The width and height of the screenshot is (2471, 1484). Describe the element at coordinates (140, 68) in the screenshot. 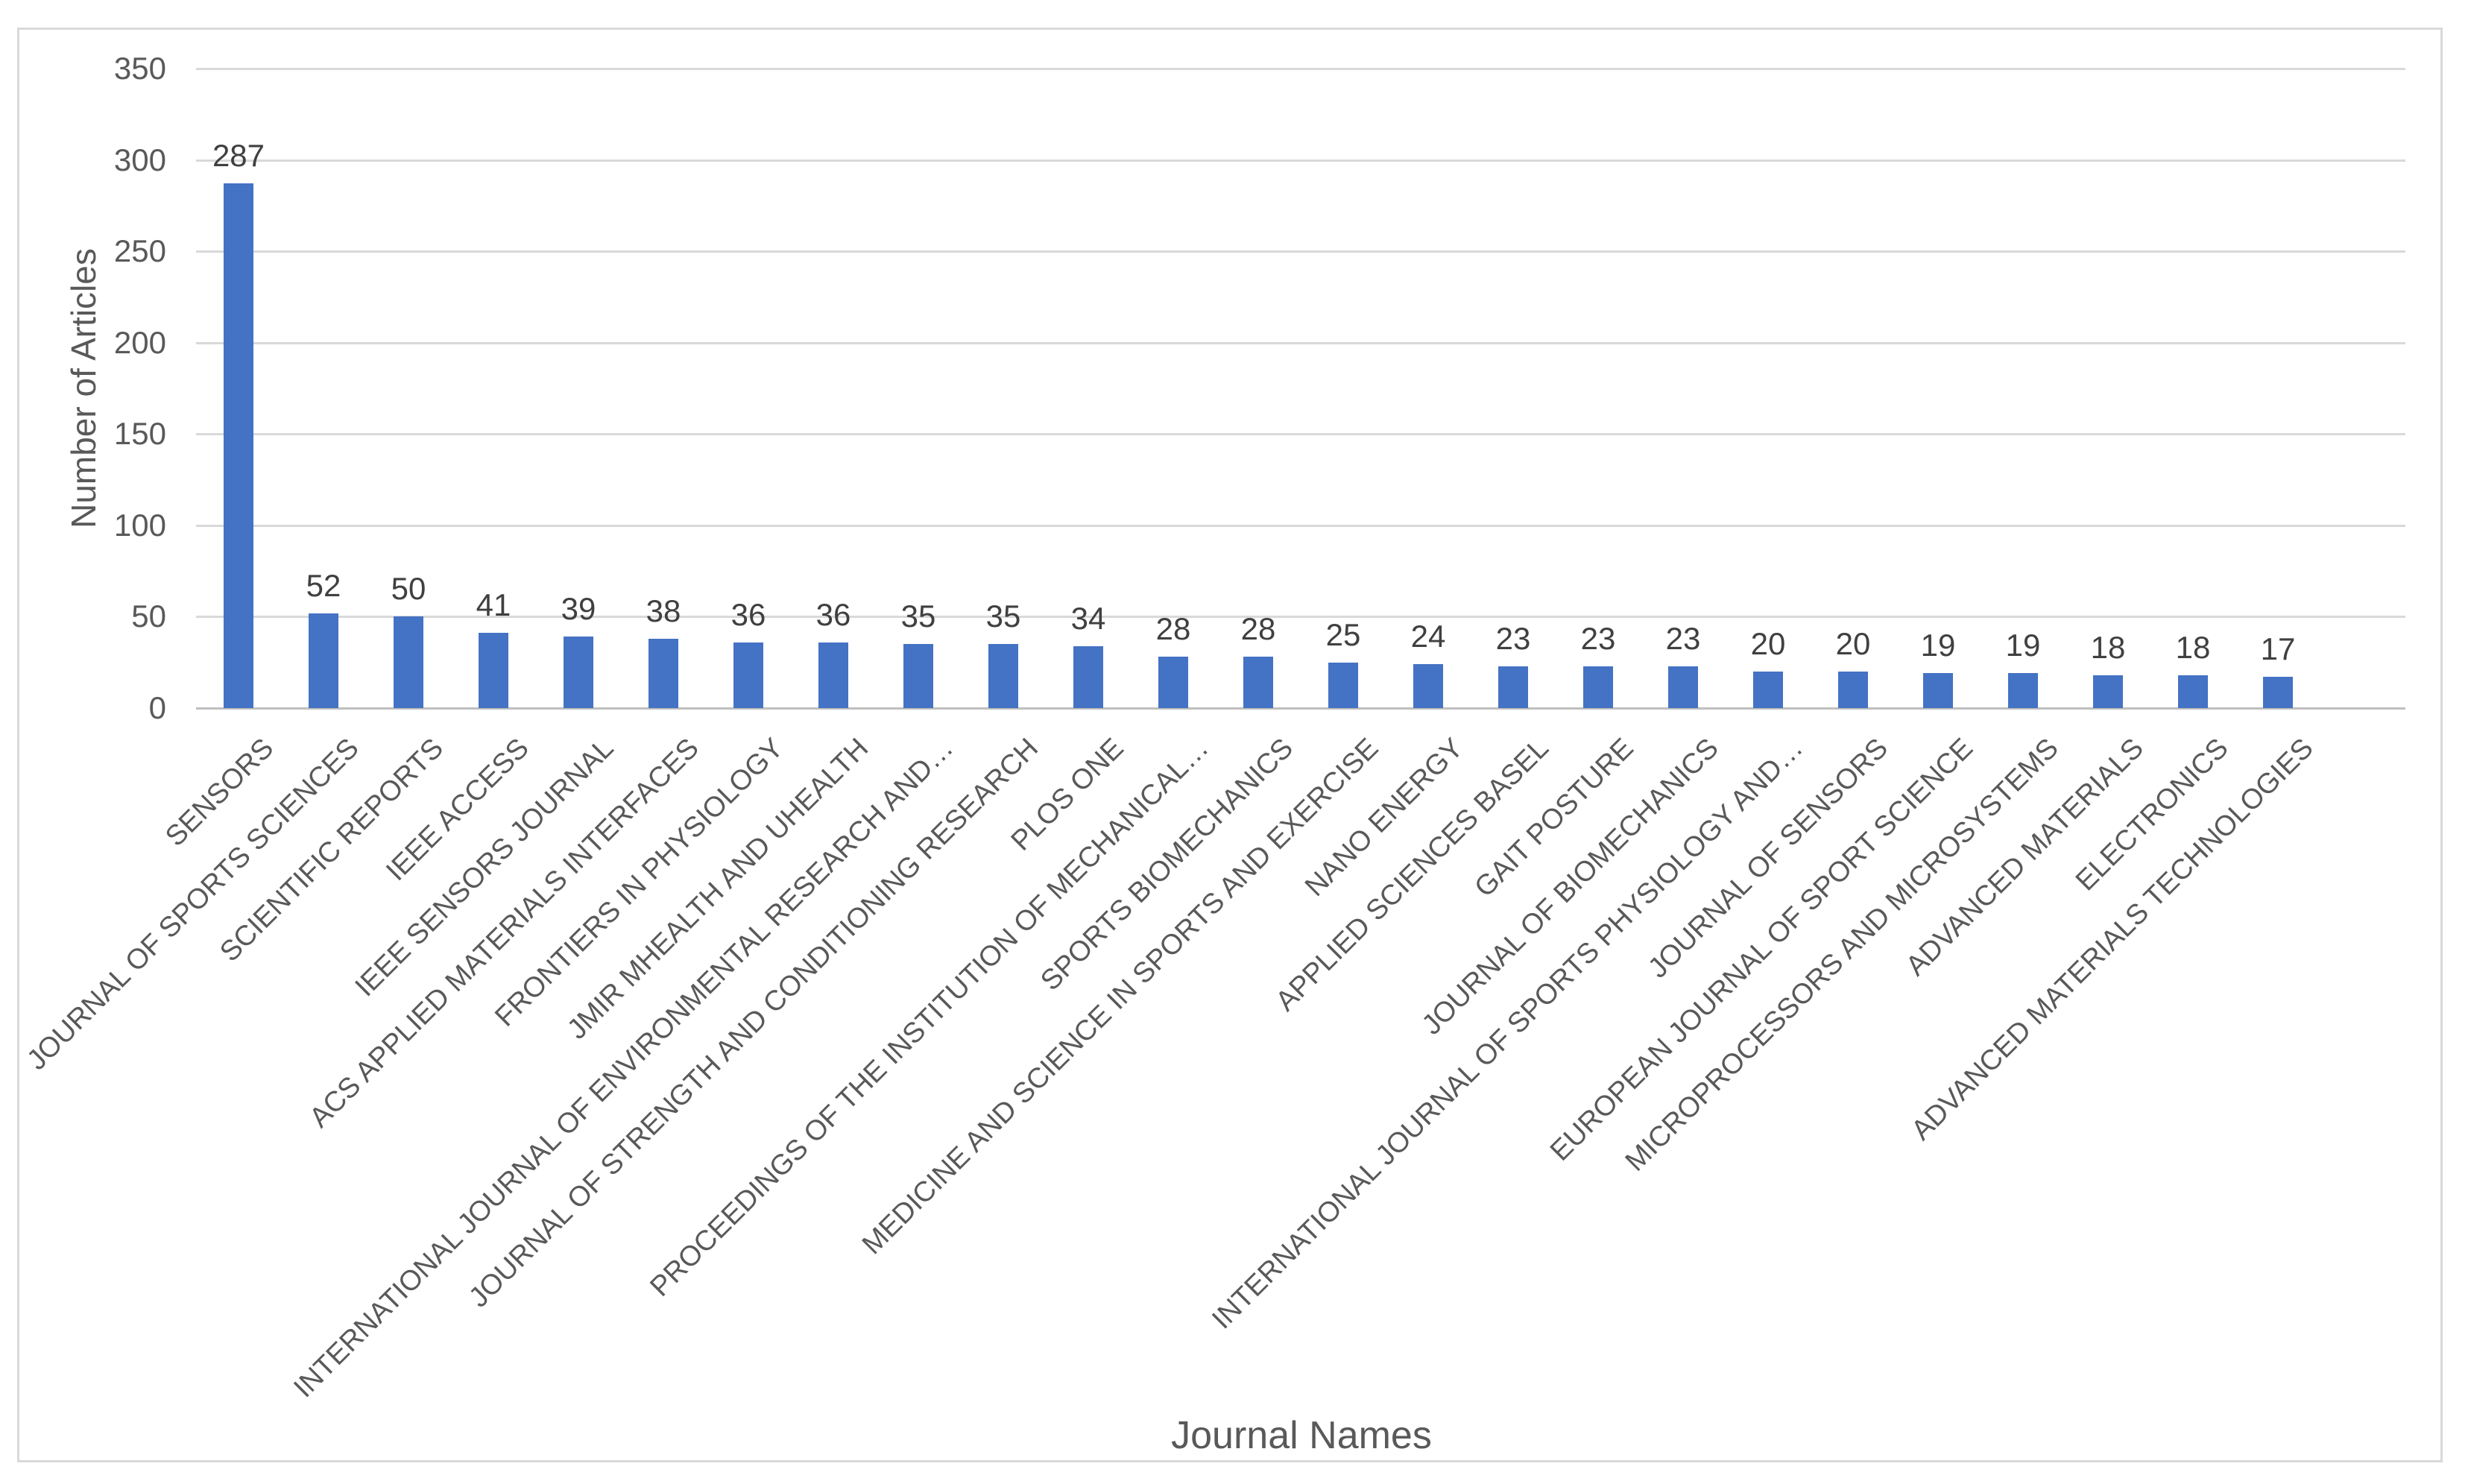

I see `y-tick-label: 350` at that location.